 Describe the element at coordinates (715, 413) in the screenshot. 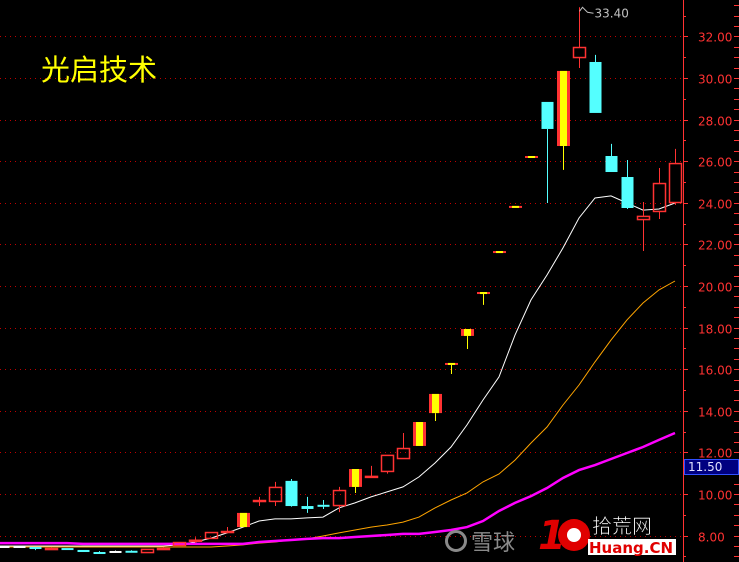

I see `axis-tick-label: 14.00` at that location.